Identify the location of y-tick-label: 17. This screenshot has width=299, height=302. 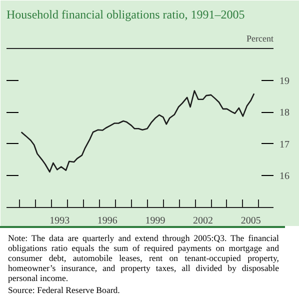
(285, 144).